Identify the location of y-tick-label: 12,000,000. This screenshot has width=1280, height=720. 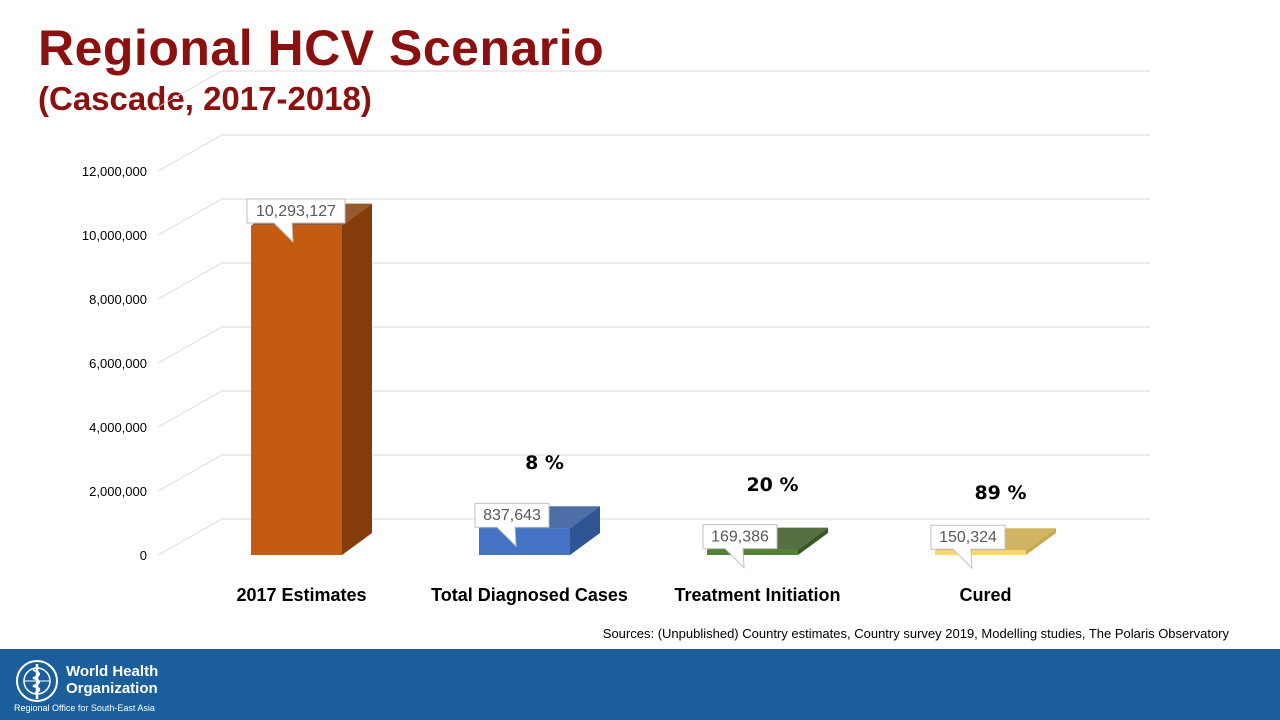
(114, 171).